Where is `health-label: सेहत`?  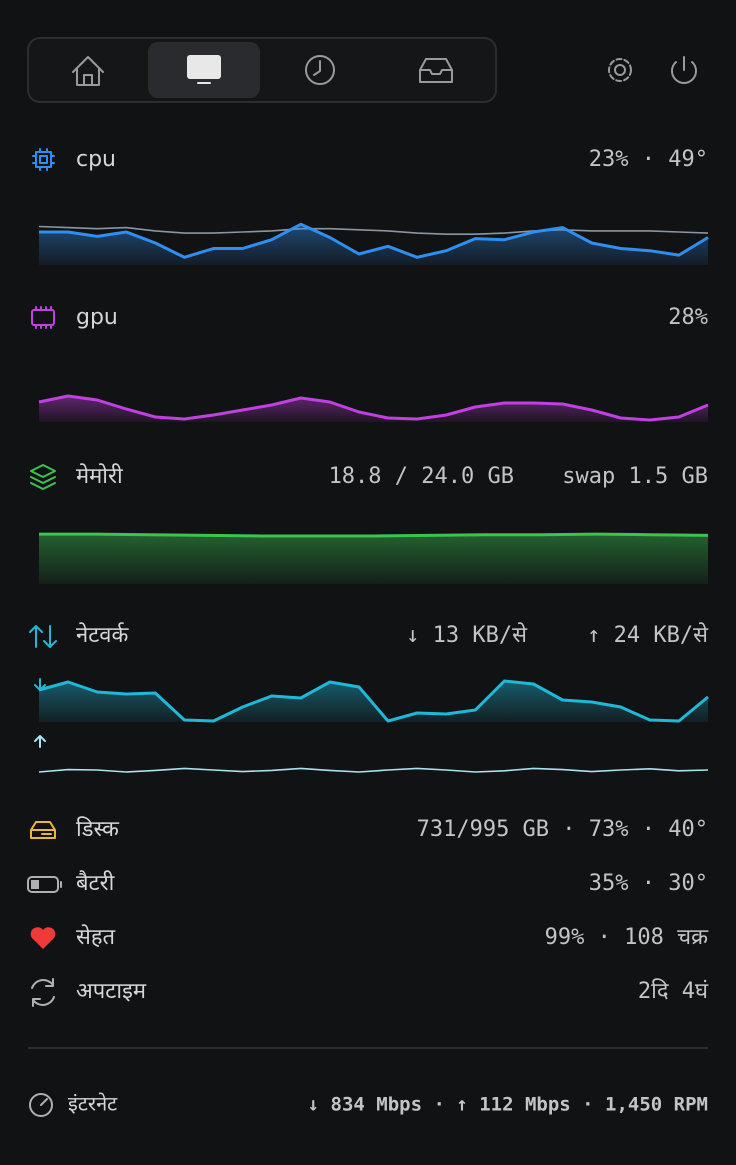 health-label: सेहत is located at coordinates (96, 937).